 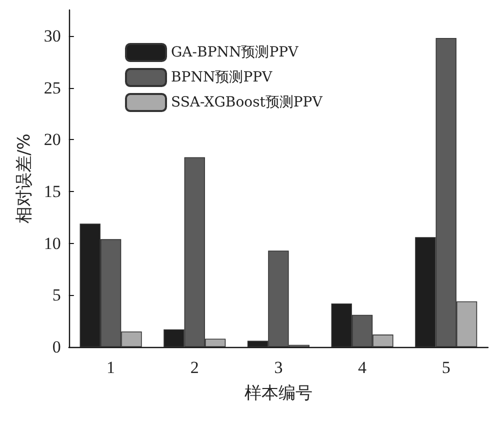 I want to click on y-tick-label: 5, so click(x=56, y=295).